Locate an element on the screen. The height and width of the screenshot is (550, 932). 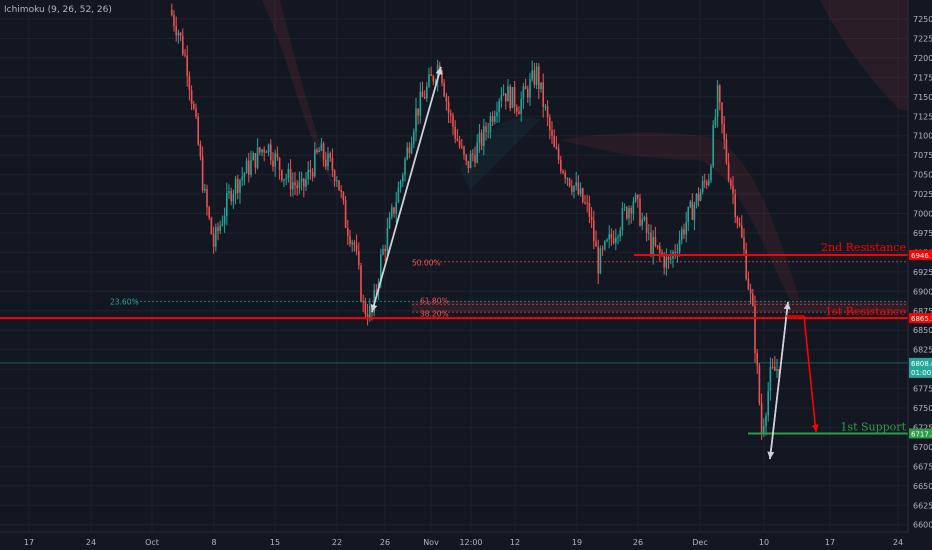
time-axis-panel is located at coordinates (466, 541).